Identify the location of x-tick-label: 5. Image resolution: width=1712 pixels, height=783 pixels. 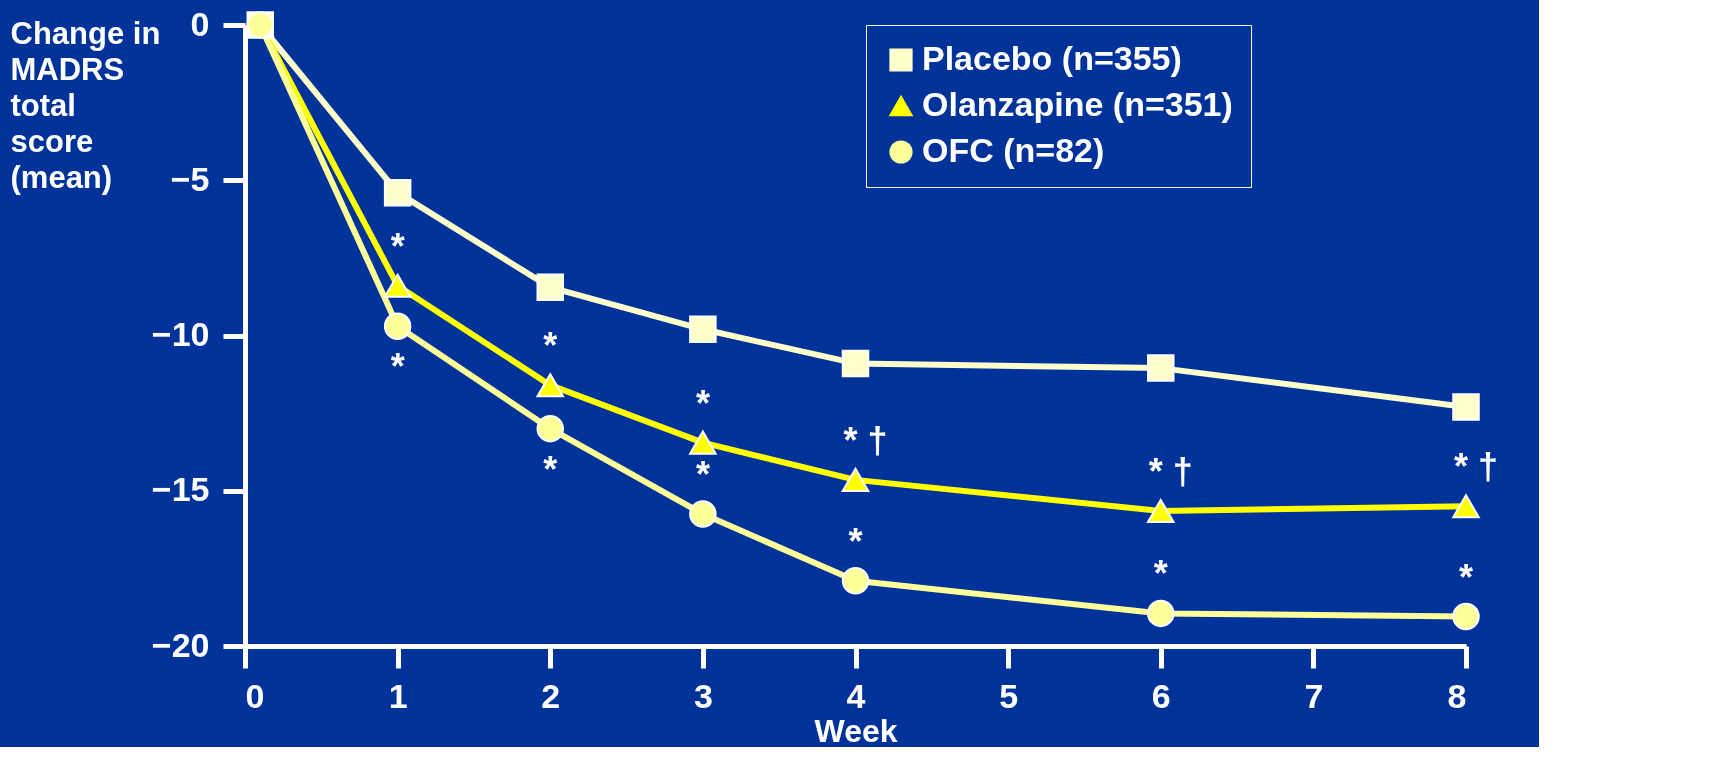
(1009, 695).